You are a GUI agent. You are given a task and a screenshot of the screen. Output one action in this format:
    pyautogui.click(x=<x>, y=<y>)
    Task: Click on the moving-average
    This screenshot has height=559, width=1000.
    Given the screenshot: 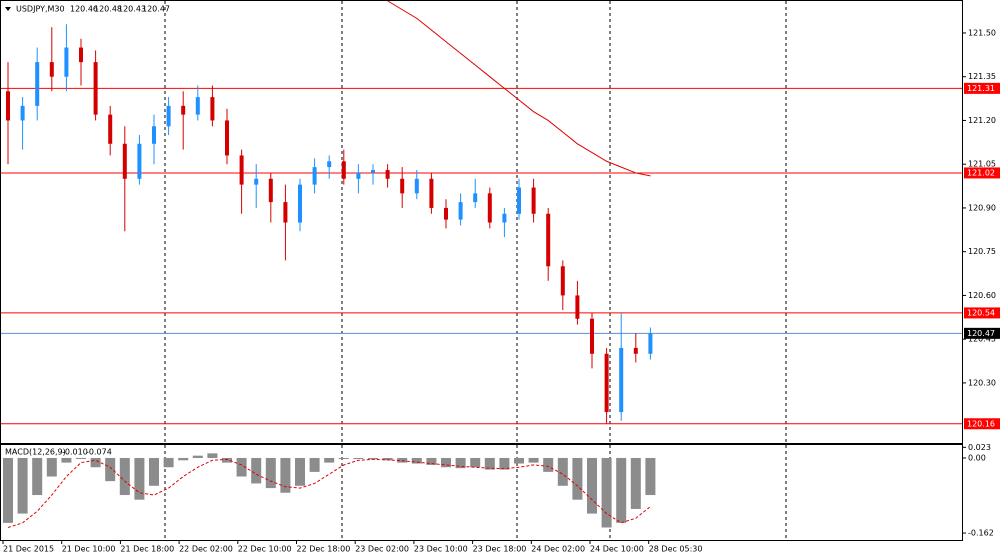 What is the action you would take?
    pyautogui.click(x=519, y=88)
    